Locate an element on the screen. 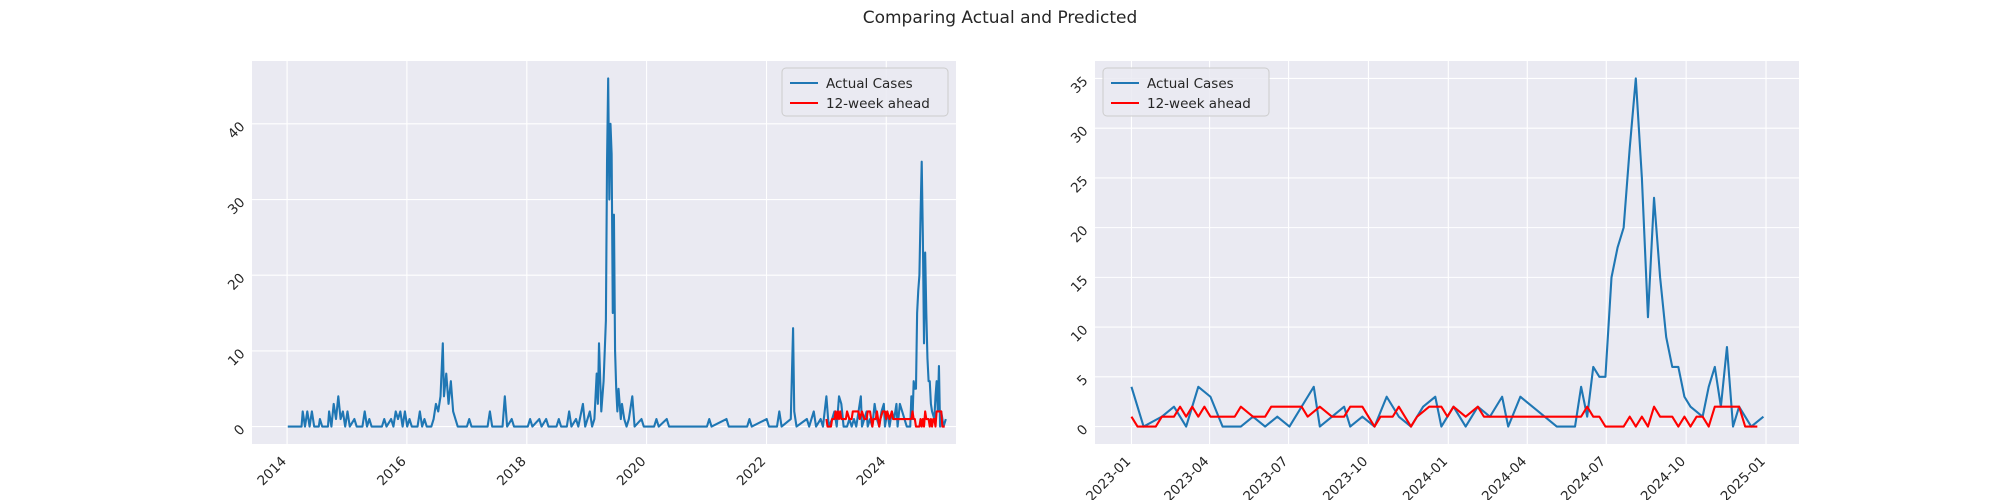  figure-title: Comparing Actual and Predicted is located at coordinates (1000, 18).